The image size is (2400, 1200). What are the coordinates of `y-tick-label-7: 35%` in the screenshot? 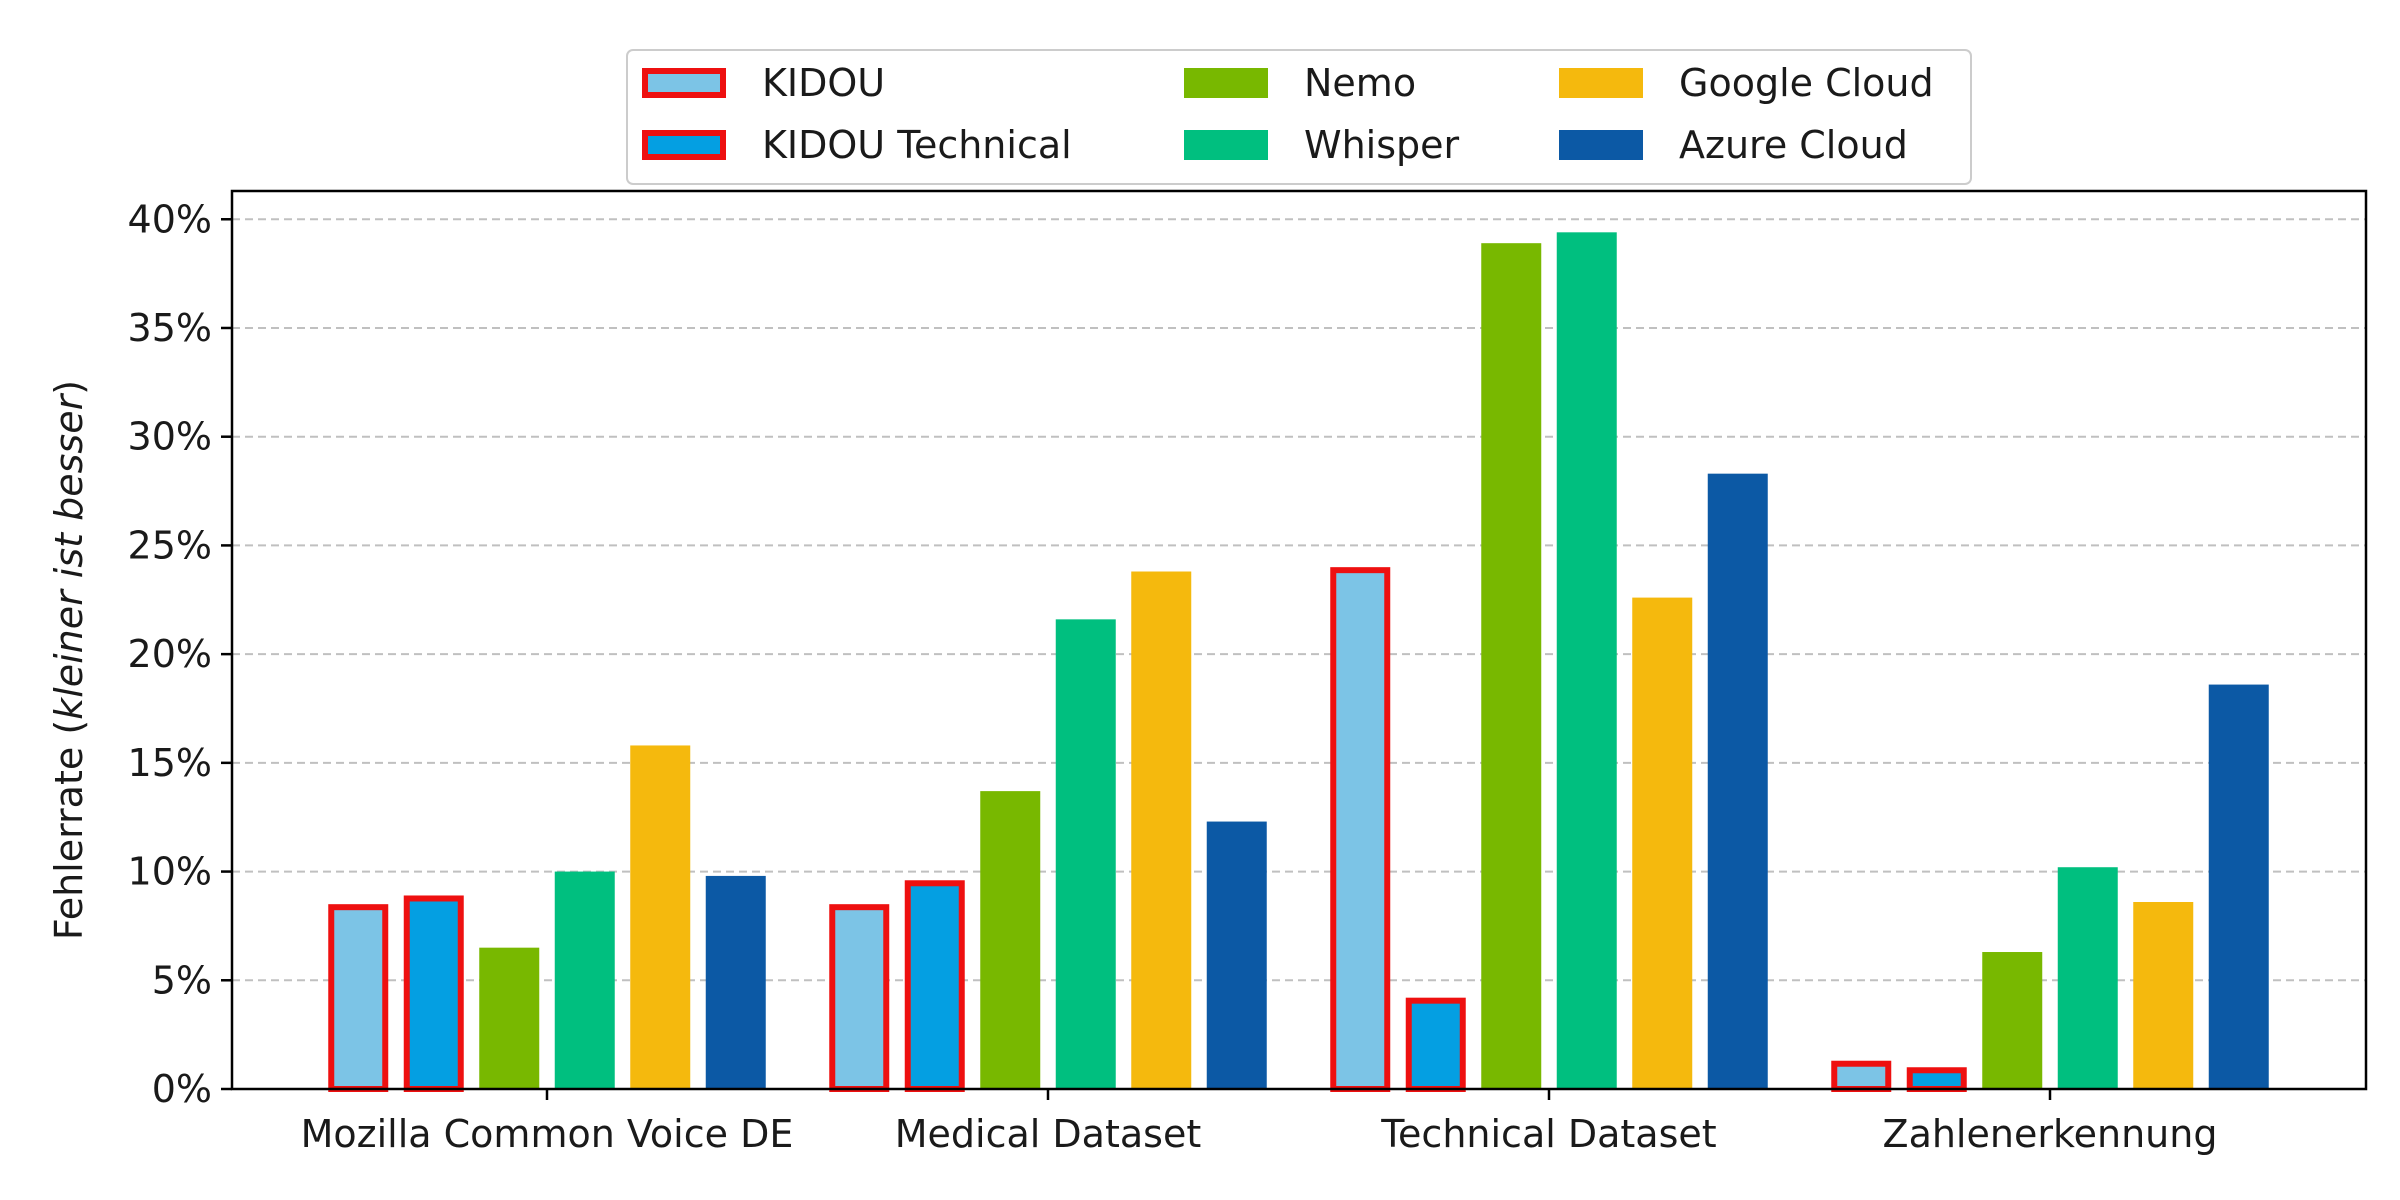 It's located at (170, 328).